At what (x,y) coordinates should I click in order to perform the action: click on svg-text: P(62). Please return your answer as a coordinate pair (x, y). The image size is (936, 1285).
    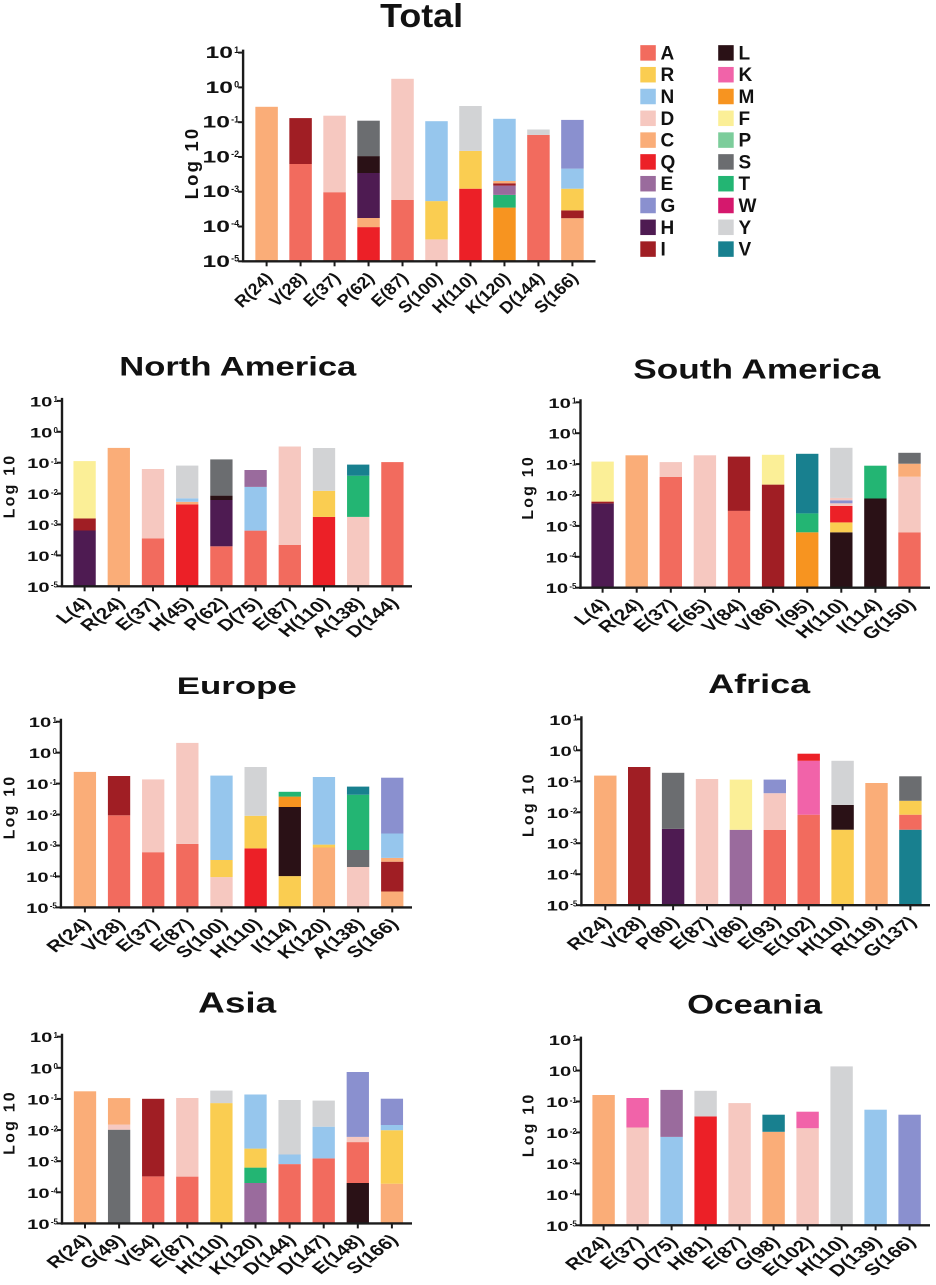
    Looking at the image, I should click on (355, 289).